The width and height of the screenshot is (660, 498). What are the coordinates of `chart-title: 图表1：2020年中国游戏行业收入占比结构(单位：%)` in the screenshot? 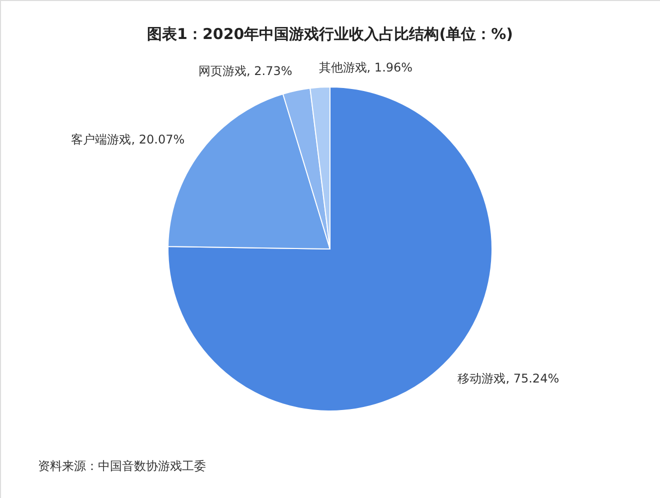 It's located at (330, 34).